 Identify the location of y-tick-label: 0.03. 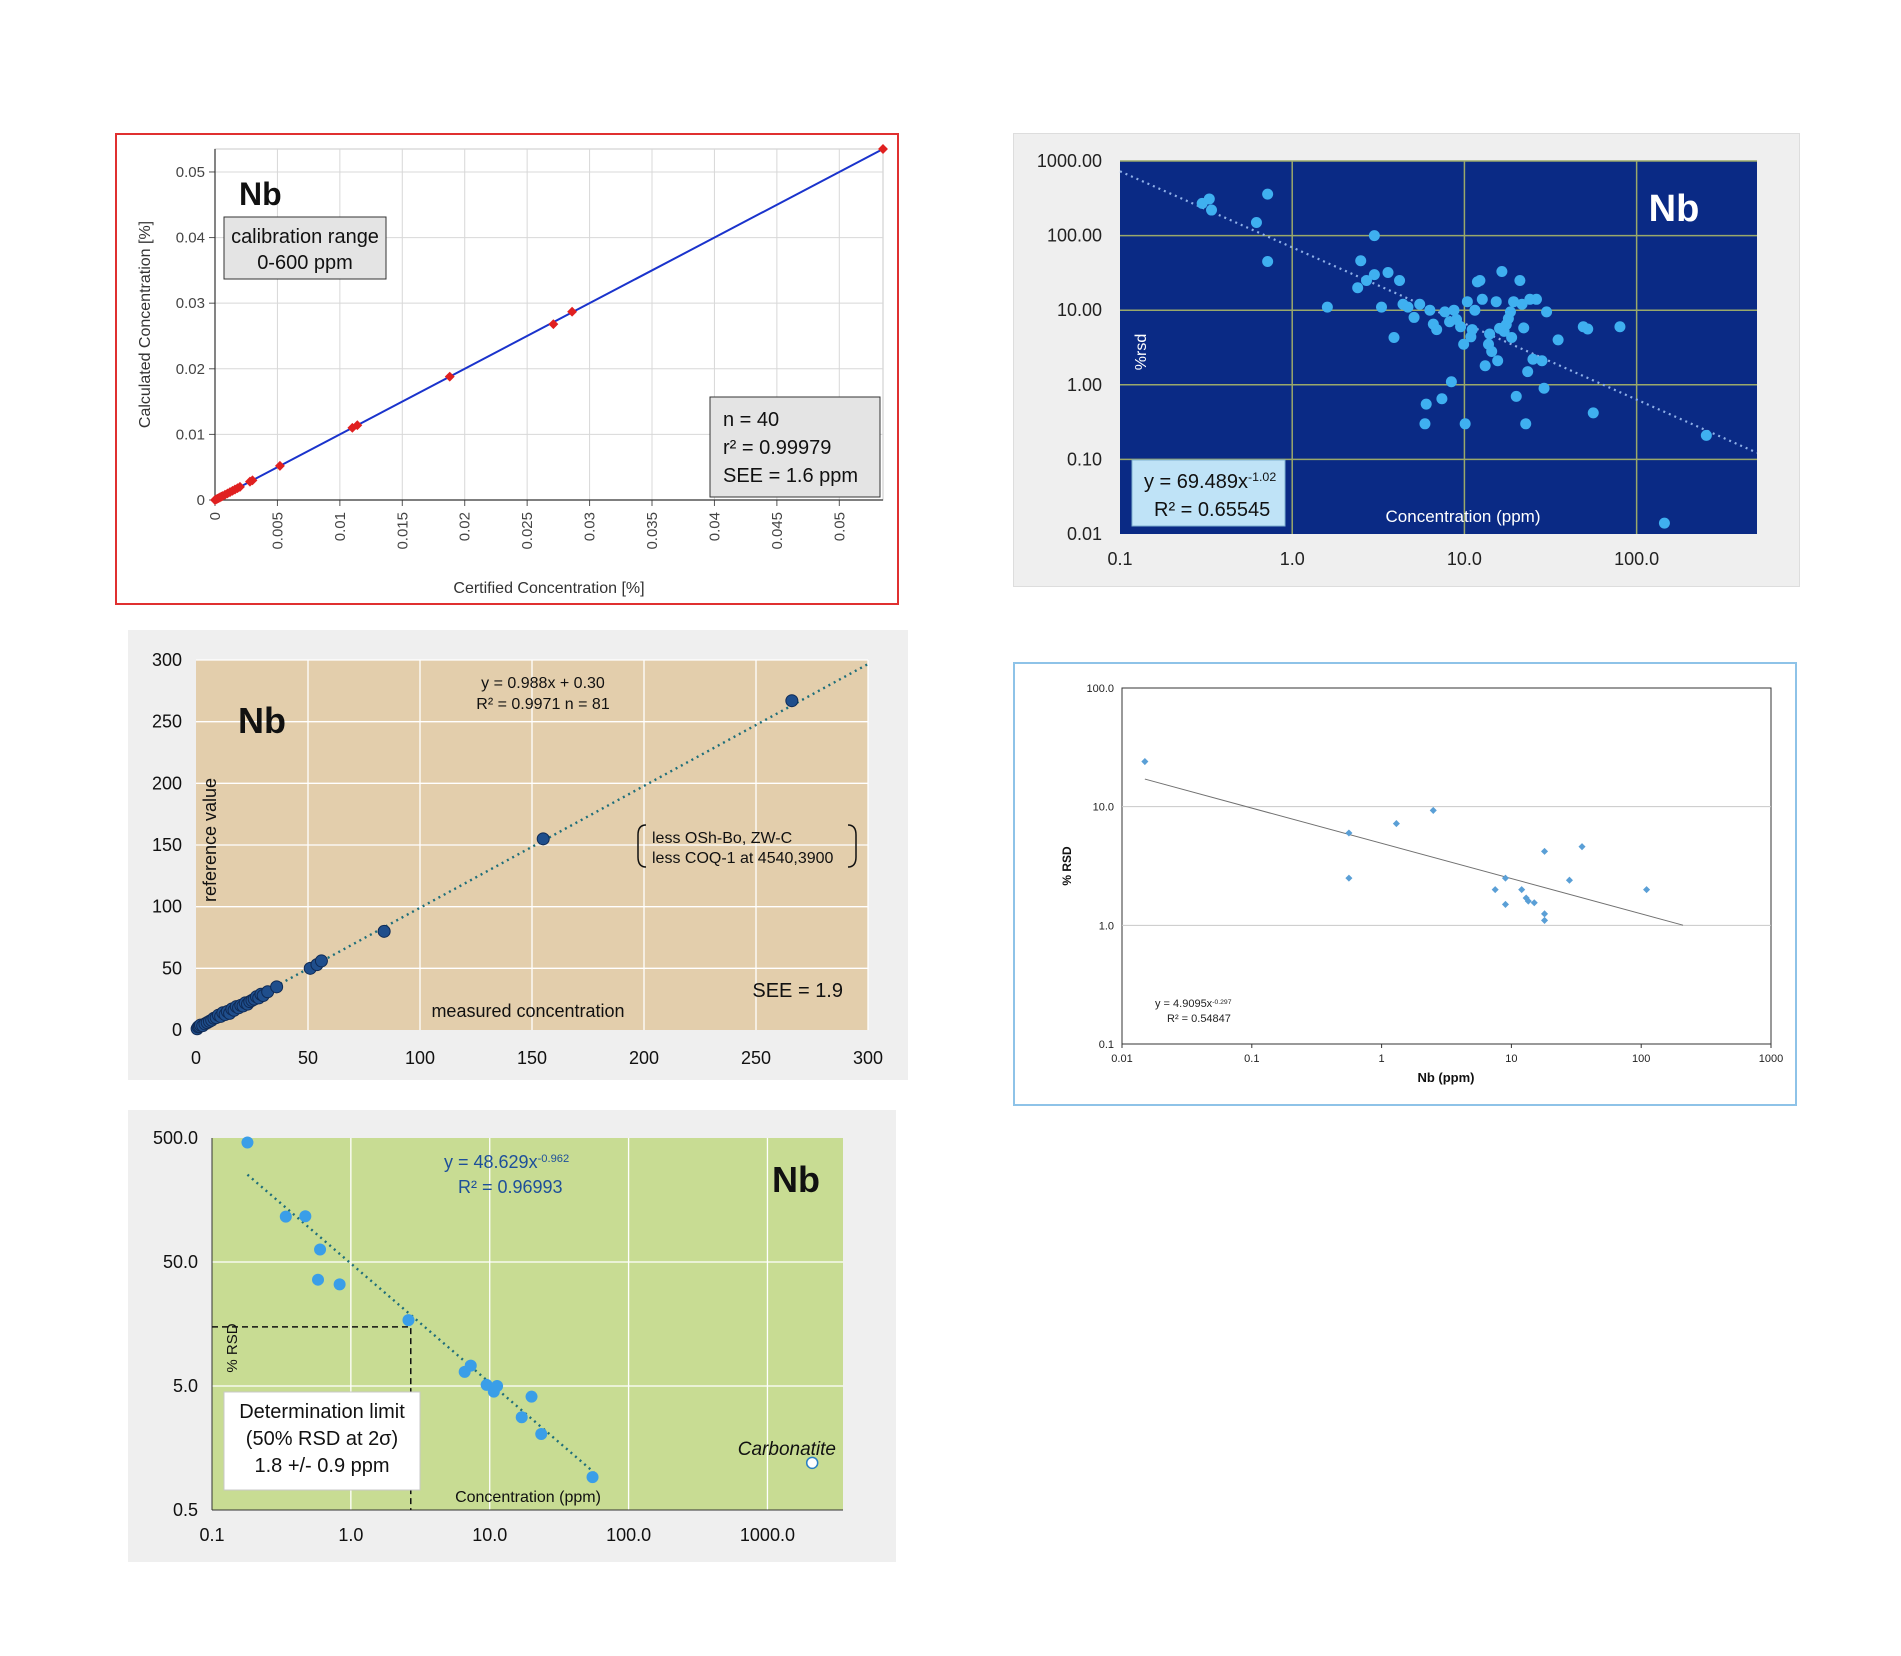
(190, 303).